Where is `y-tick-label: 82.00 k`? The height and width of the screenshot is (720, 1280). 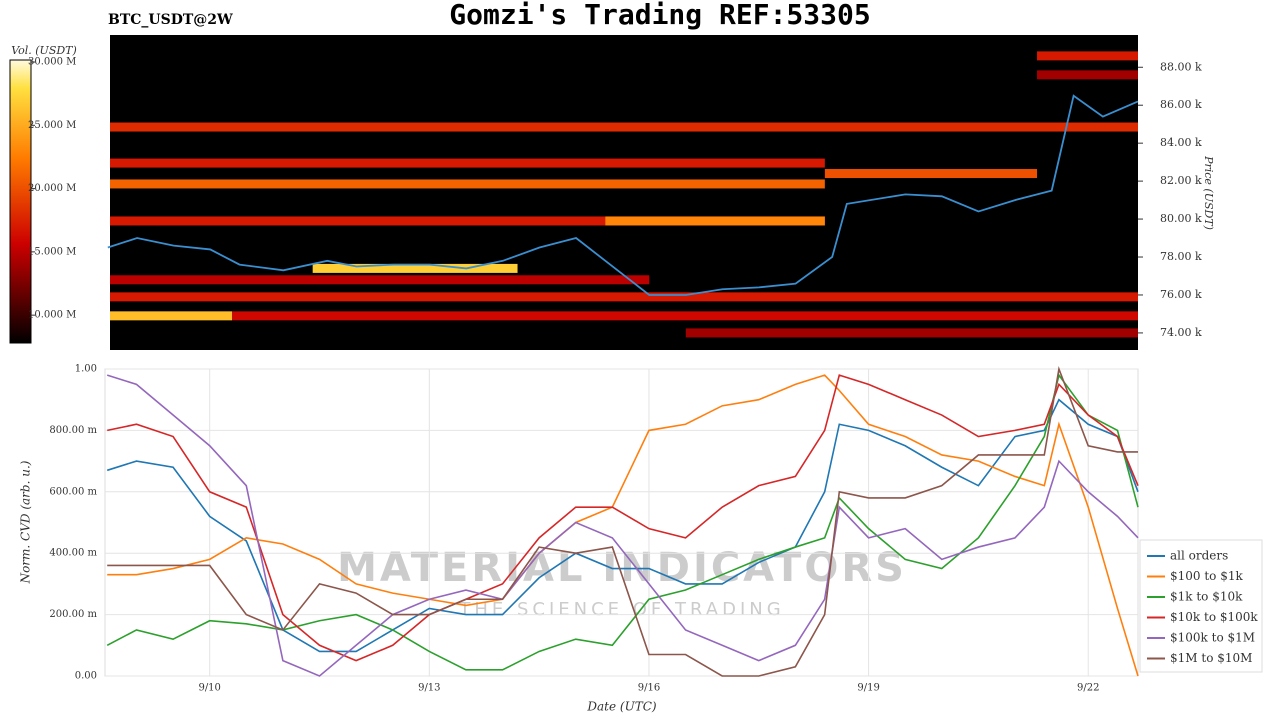 y-tick-label: 82.00 k is located at coordinates (1181, 180).